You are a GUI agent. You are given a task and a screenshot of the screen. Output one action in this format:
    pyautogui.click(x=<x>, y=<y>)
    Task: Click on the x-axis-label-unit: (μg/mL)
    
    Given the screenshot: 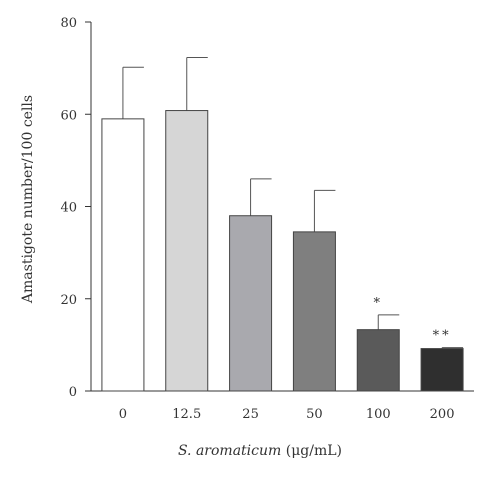 What is the action you would take?
    pyautogui.click(x=311, y=451)
    